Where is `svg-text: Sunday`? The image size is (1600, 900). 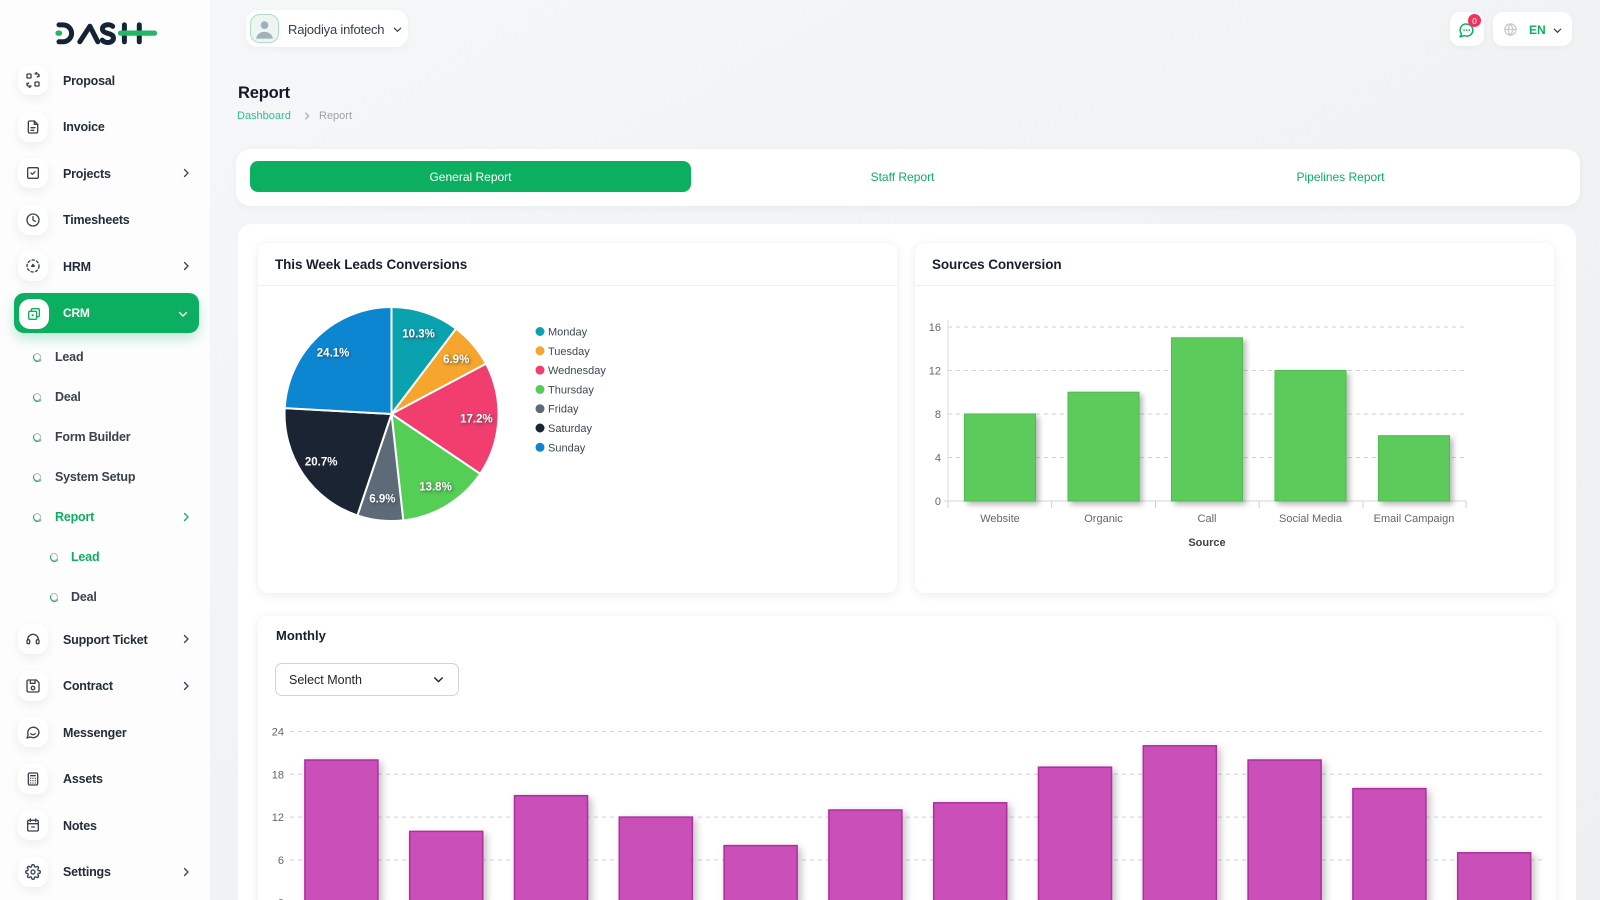
svg-text: Sunday is located at coordinates (567, 448).